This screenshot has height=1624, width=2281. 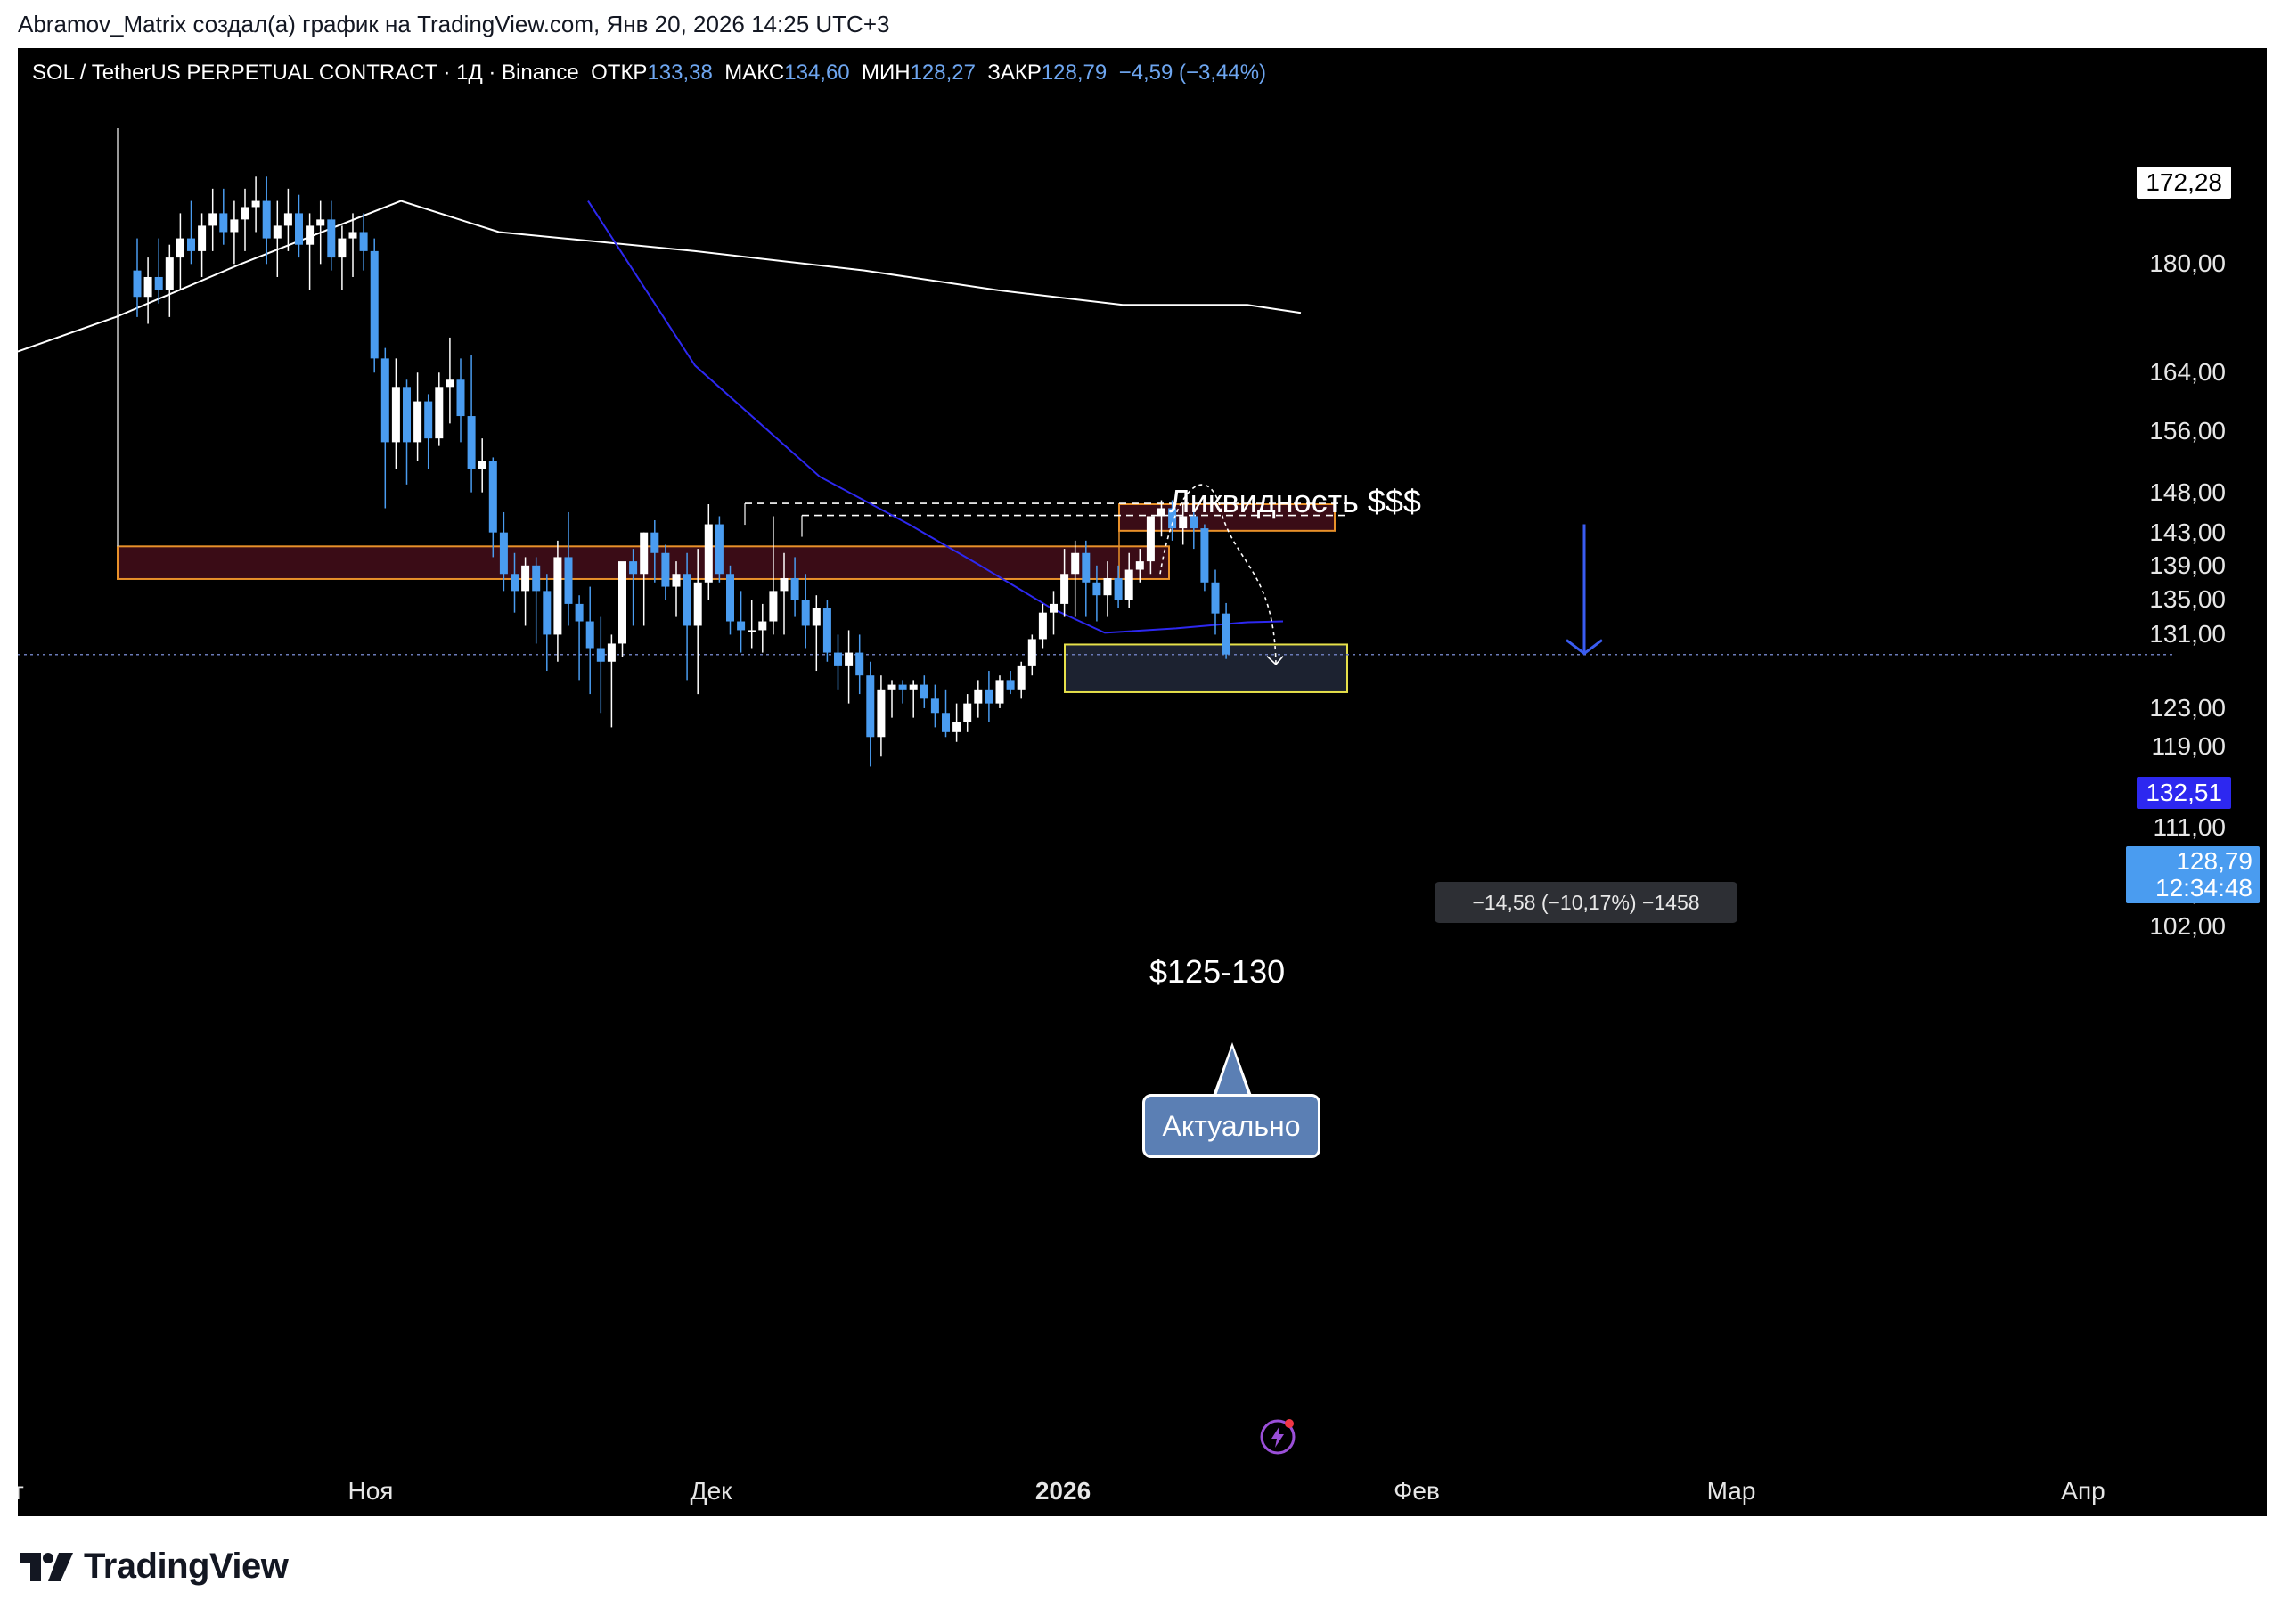 What do you see at coordinates (1381, 574) in the screenshot?
I see `overlays-layer` at bounding box center [1381, 574].